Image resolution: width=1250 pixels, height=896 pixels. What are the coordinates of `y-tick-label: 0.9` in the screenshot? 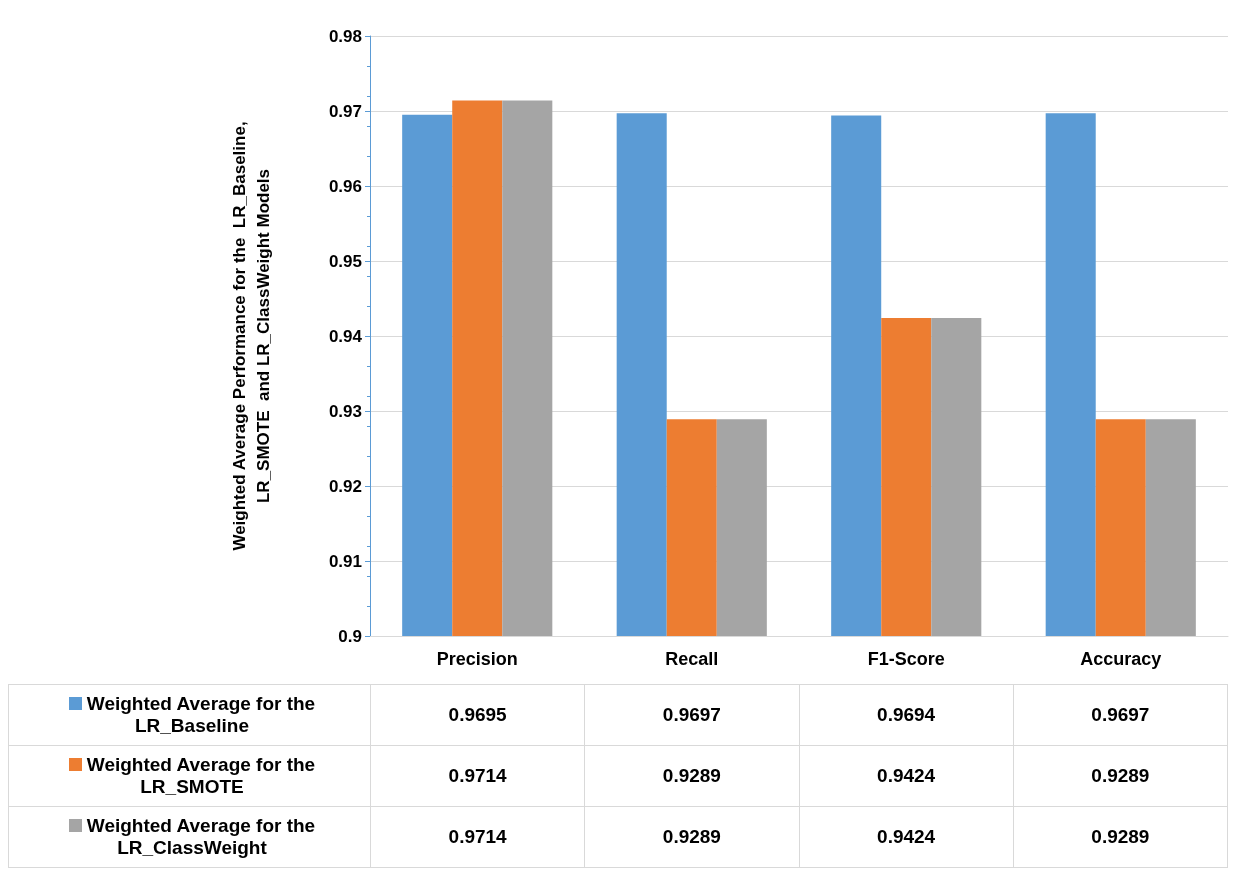 It's located at (350, 636).